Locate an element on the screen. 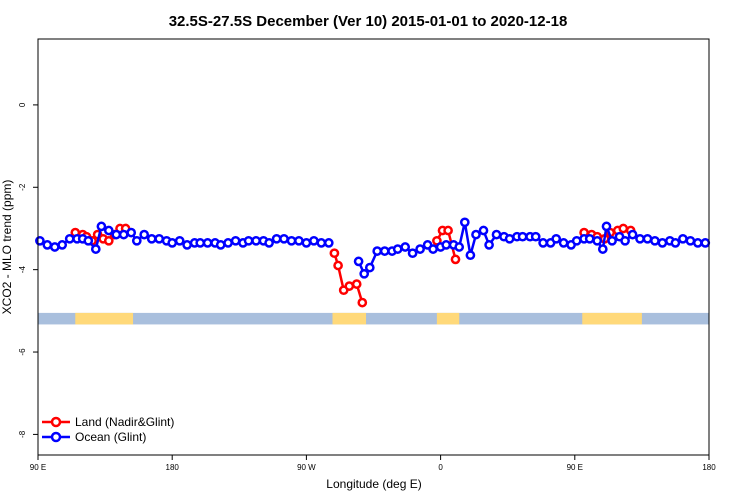 The image size is (750, 500). y-tick-label-3: -6 is located at coordinates (22, 352).